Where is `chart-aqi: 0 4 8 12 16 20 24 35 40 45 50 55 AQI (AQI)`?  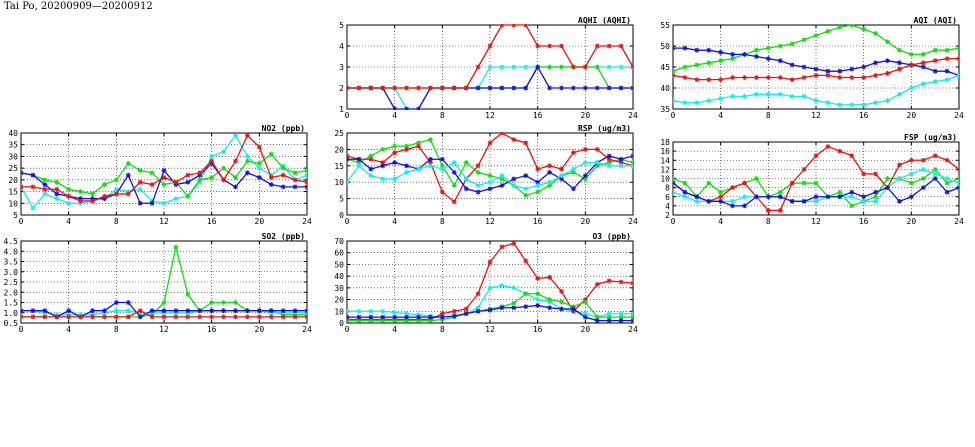
chart-aqi: 0 4 8 12 16 20 24 35 40 45 50 55 AQI (AQI) is located at coordinates (812, 68).